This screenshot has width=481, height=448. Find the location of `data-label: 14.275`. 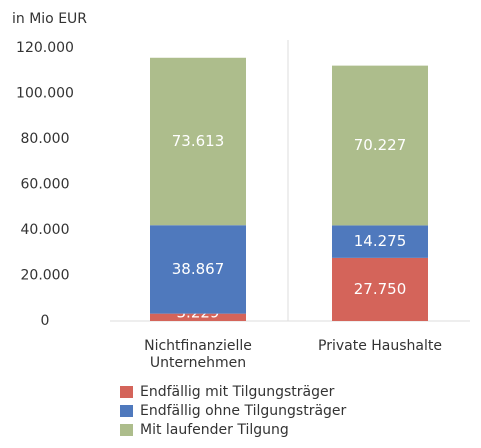

data-label: 14.275 is located at coordinates (380, 241).